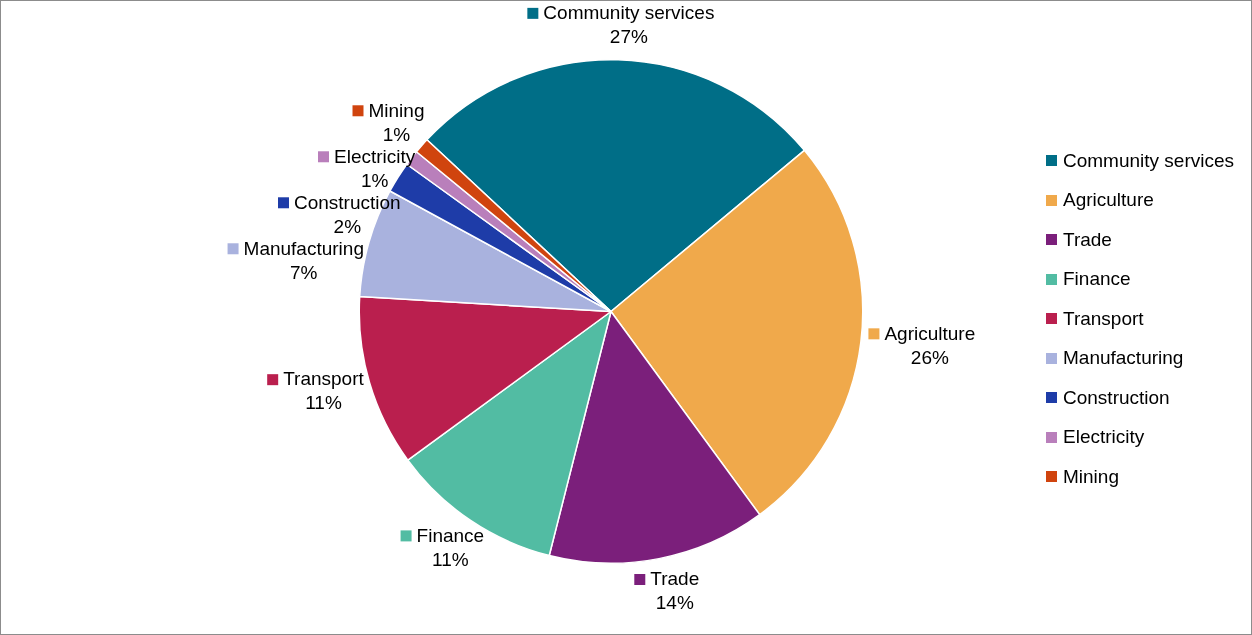  What do you see at coordinates (1087, 239) in the screenshot?
I see `category-label: Trade` at bounding box center [1087, 239].